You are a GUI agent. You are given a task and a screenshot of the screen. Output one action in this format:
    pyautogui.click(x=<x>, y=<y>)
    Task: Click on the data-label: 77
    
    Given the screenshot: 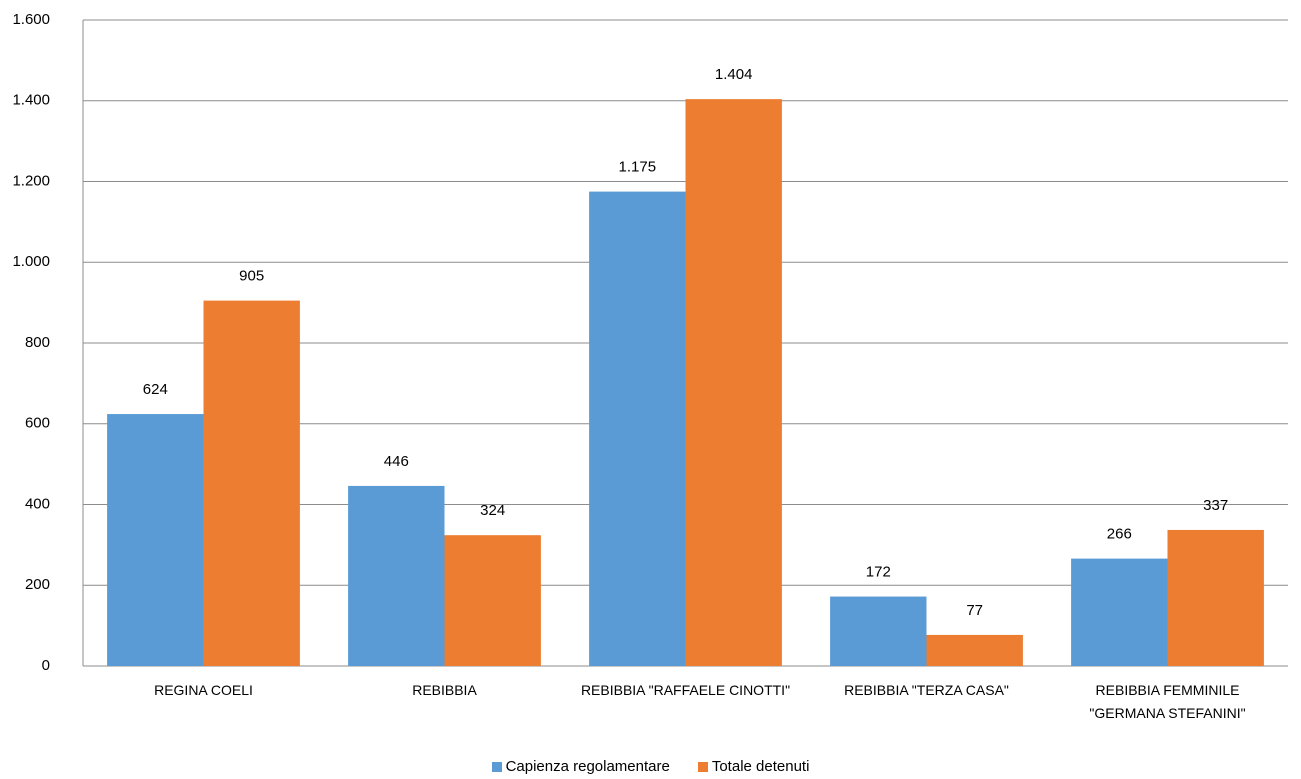 What is the action you would take?
    pyautogui.click(x=974, y=610)
    